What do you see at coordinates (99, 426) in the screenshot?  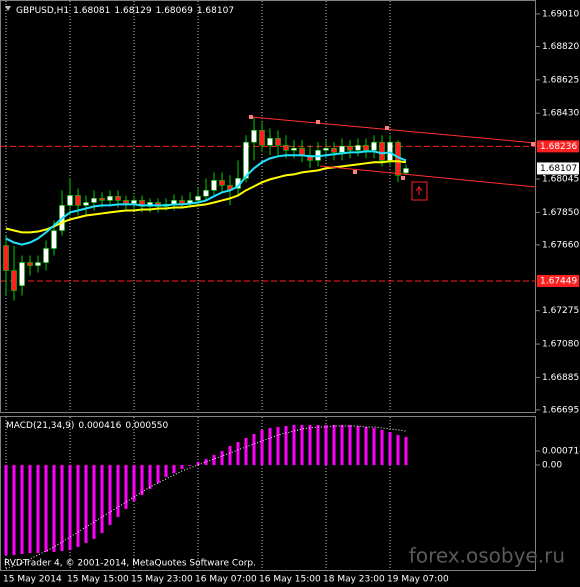 I see `macd-readout: 0.000416` at bounding box center [99, 426].